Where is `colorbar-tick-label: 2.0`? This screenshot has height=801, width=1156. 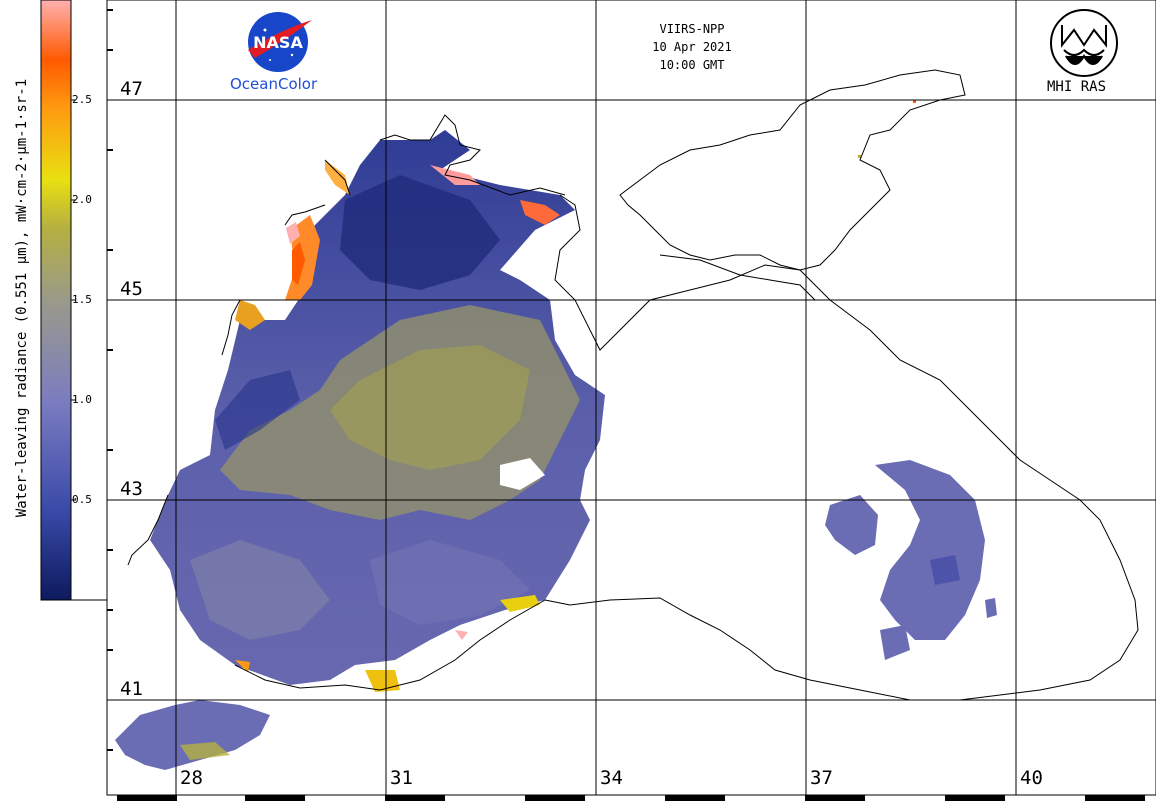 colorbar-tick-label: 2.0 is located at coordinates (82, 199).